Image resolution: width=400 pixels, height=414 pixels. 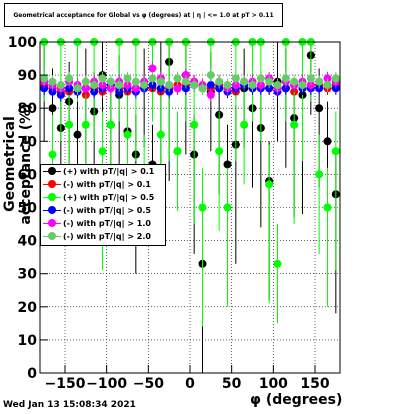 What do you see at coordinates (18, 164) in the screenshot?
I see `y-axis-label: Geometrical acceptance (%)` at bounding box center [18, 164].